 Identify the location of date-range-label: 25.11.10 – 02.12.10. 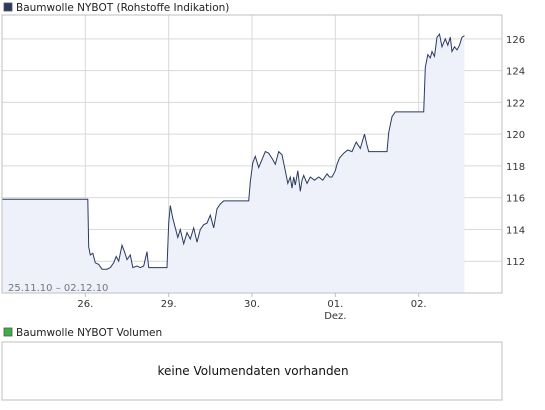
(58, 288).